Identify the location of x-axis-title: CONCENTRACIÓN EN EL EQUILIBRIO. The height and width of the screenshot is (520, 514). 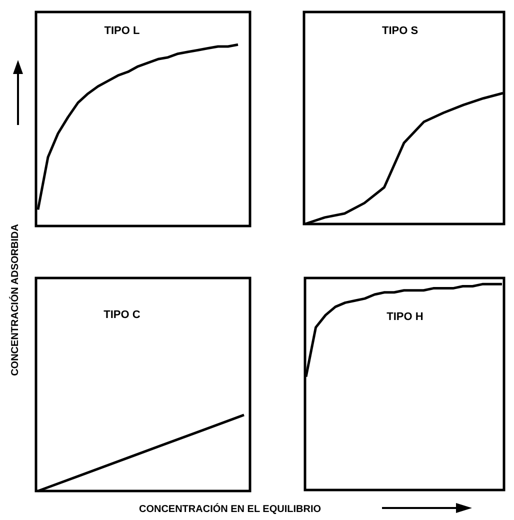
(230, 509).